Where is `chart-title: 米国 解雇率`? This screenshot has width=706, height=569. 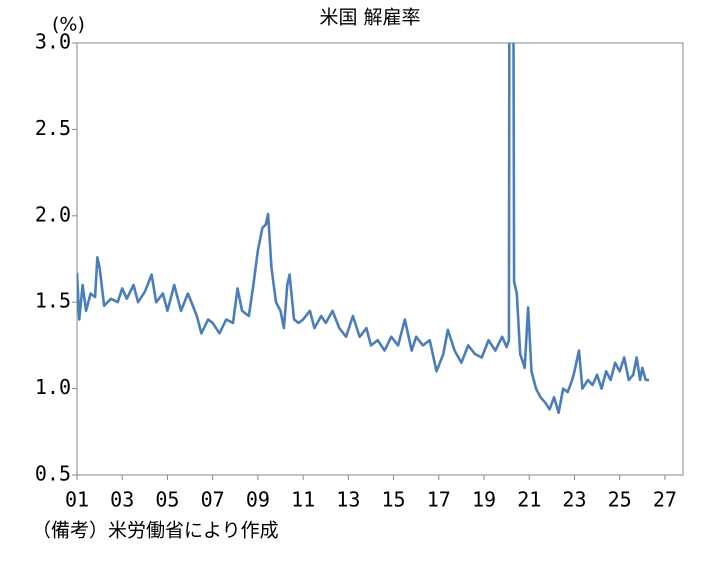
chart-title: 米国 解雇率 is located at coordinates (369, 18).